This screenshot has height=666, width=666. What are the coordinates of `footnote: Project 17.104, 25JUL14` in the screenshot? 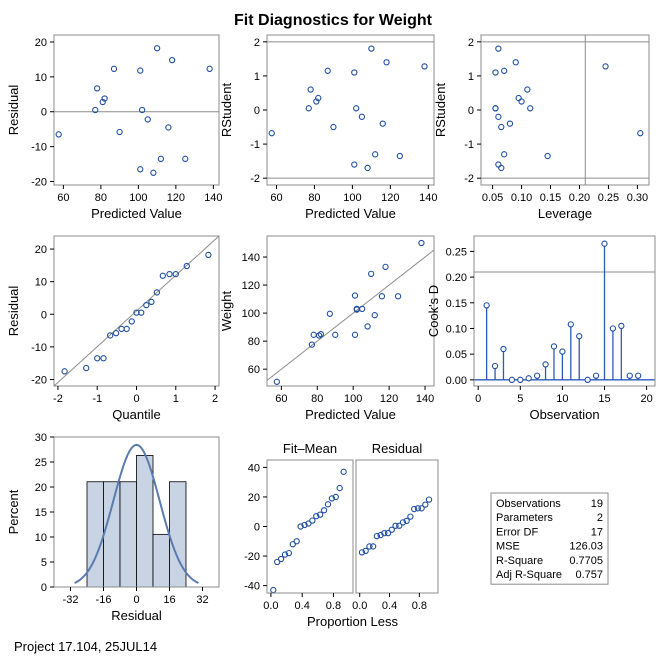 It's located at (85, 646).